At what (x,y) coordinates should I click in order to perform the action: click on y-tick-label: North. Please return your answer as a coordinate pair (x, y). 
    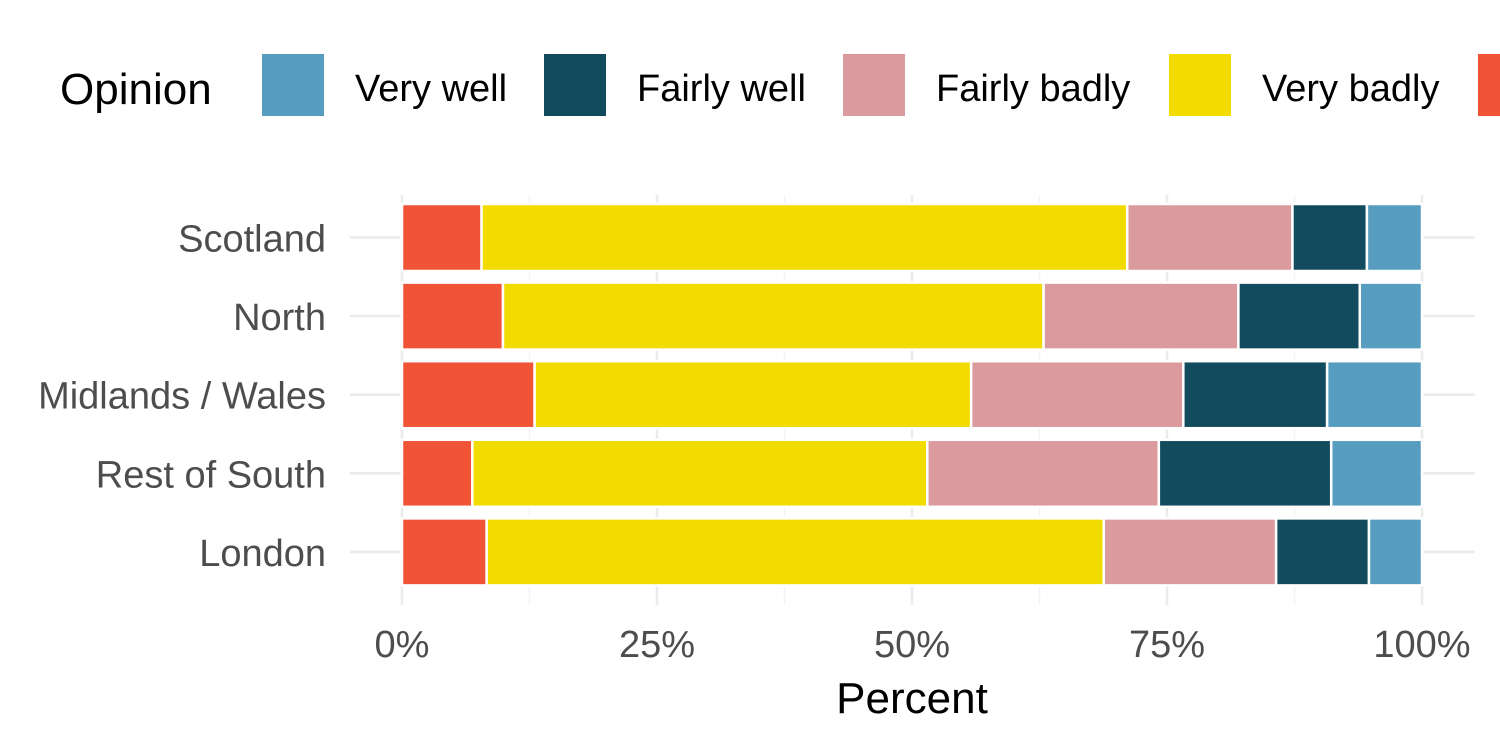
    Looking at the image, I should click on (279, 318).